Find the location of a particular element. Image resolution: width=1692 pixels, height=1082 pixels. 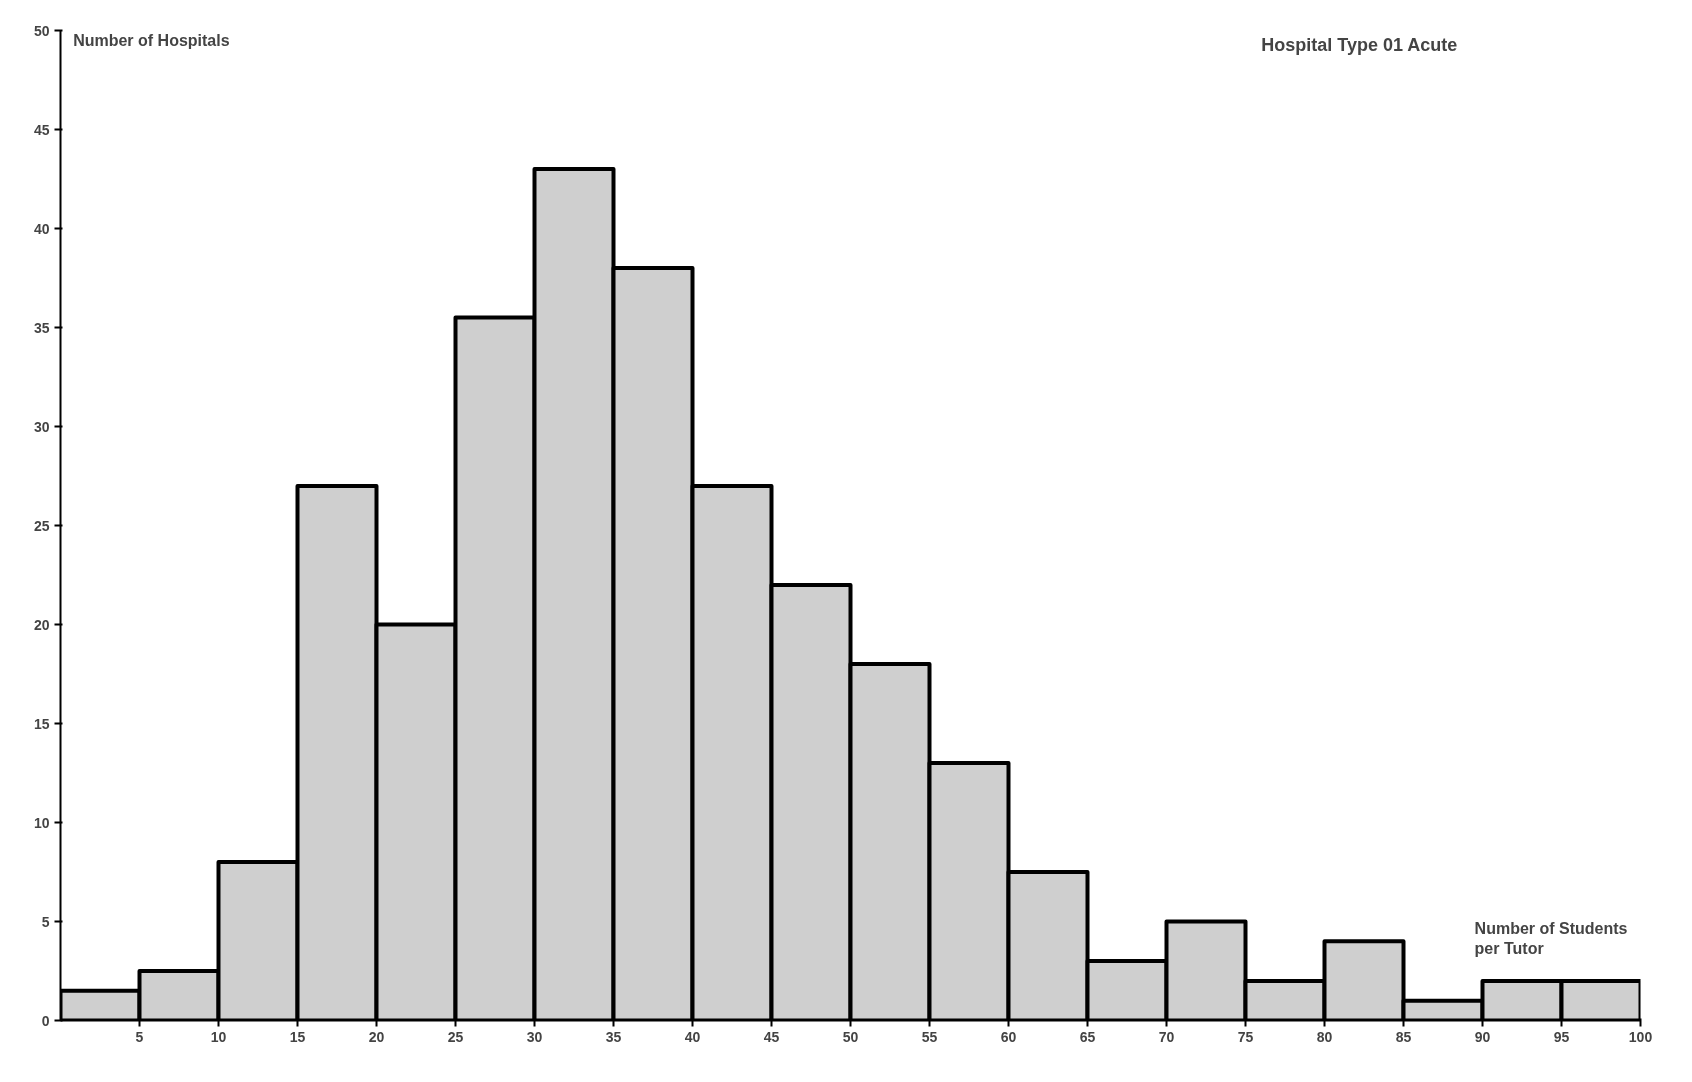

y-axis-title: Number of Hospitals is located at coordinates (151, 40).